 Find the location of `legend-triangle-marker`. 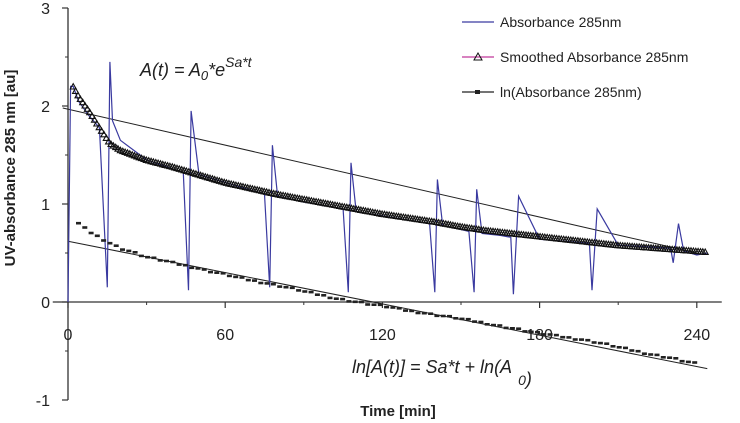

legend-triangle-marker is located at coordinates (478, 56).